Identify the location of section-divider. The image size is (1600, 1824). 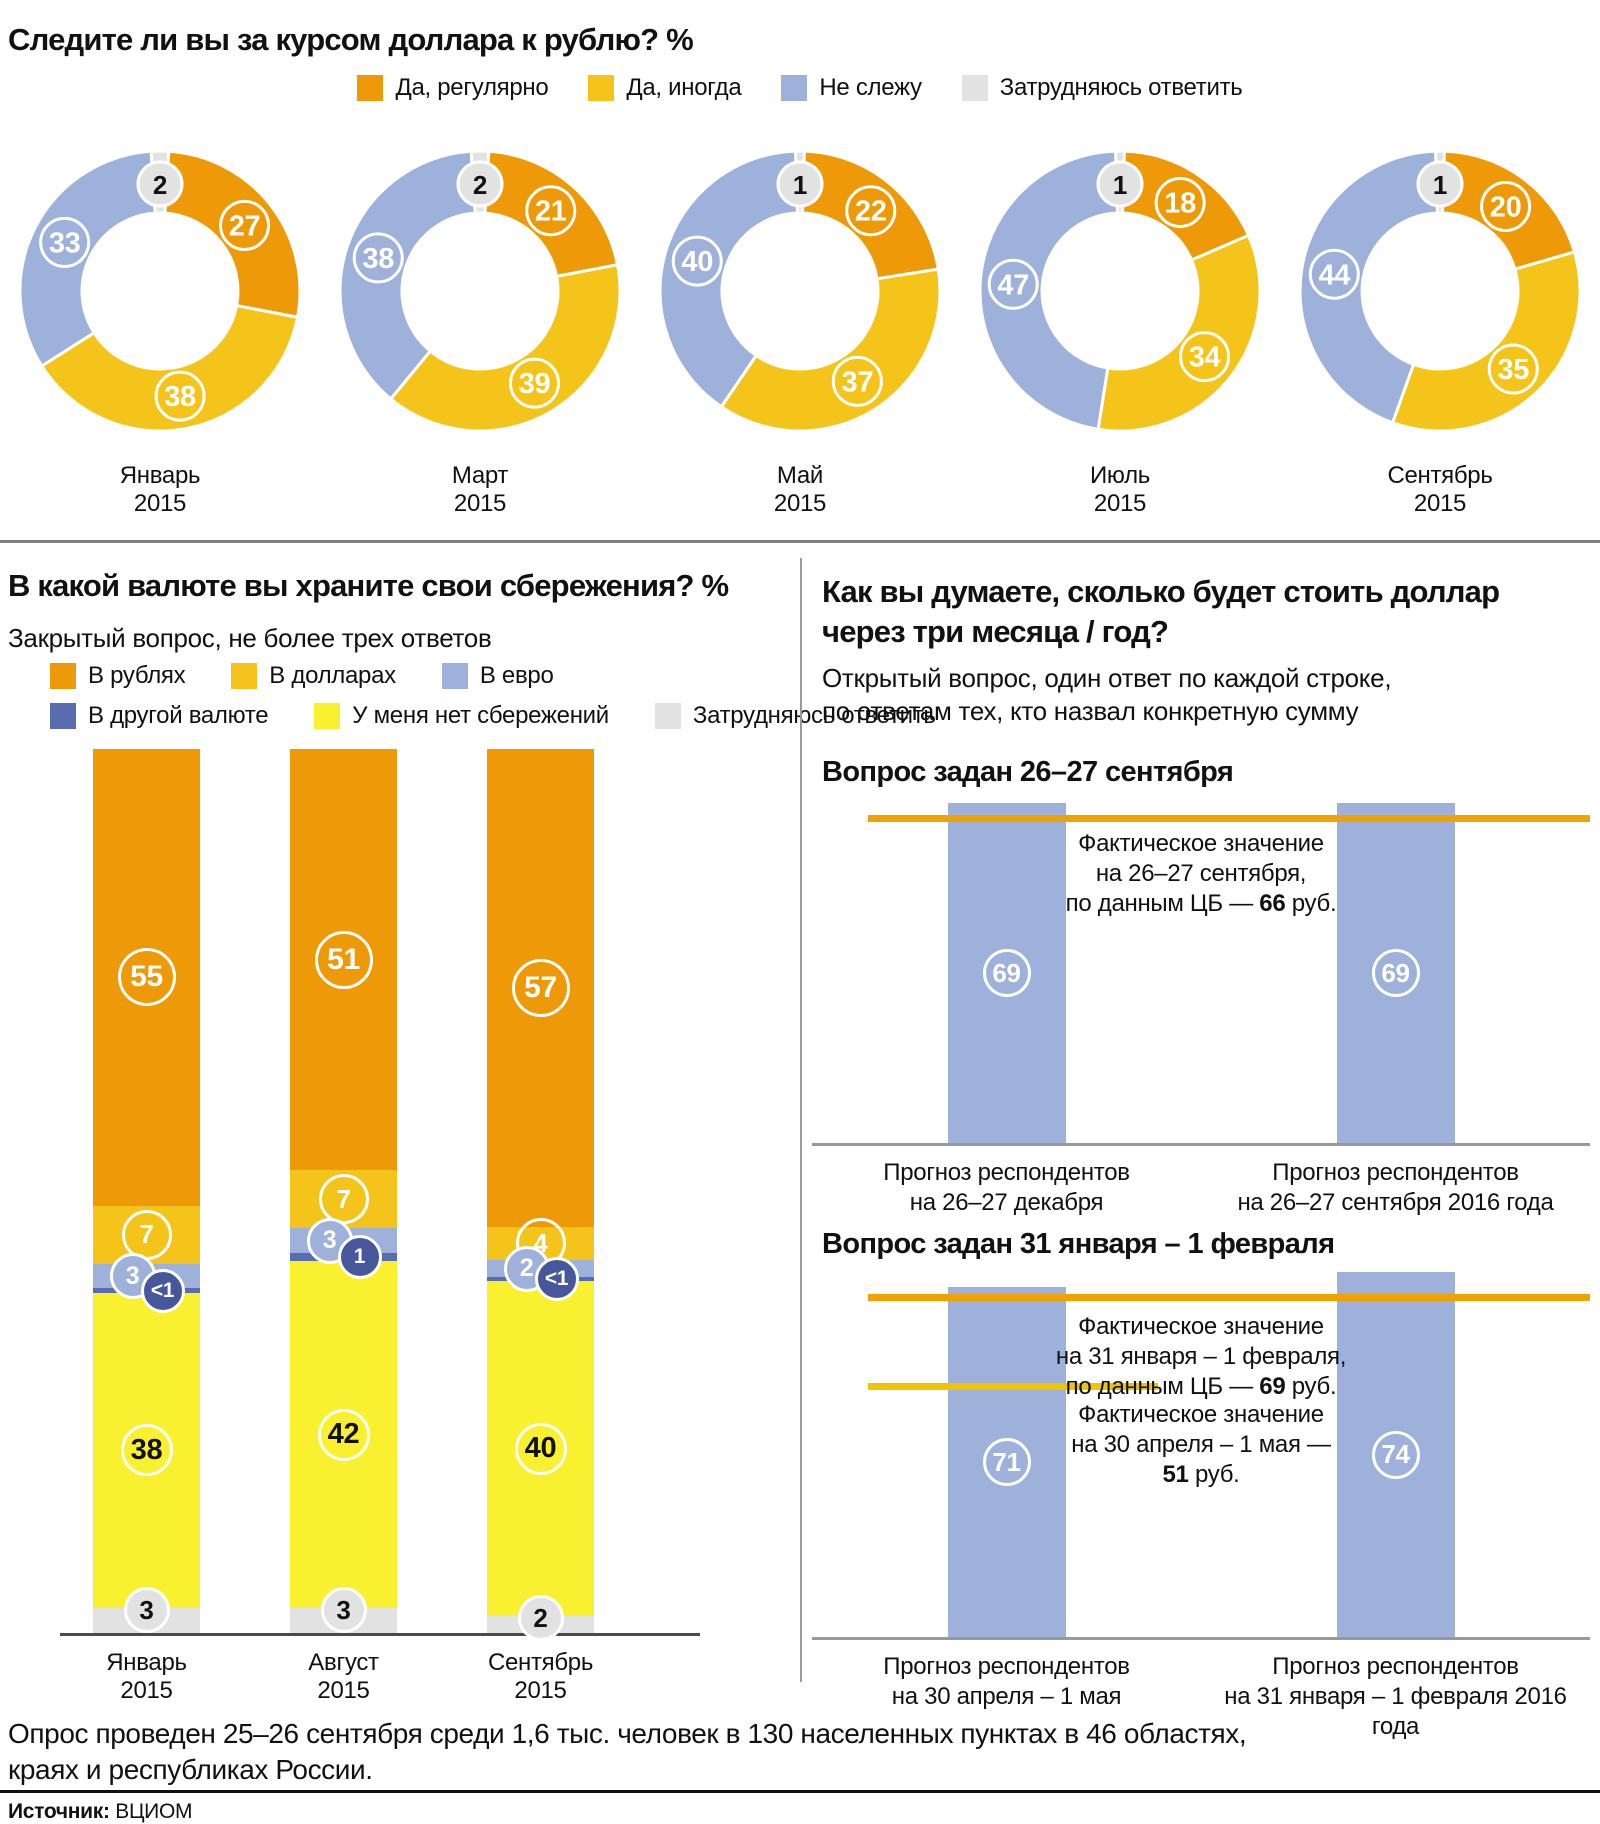
(800, 541).